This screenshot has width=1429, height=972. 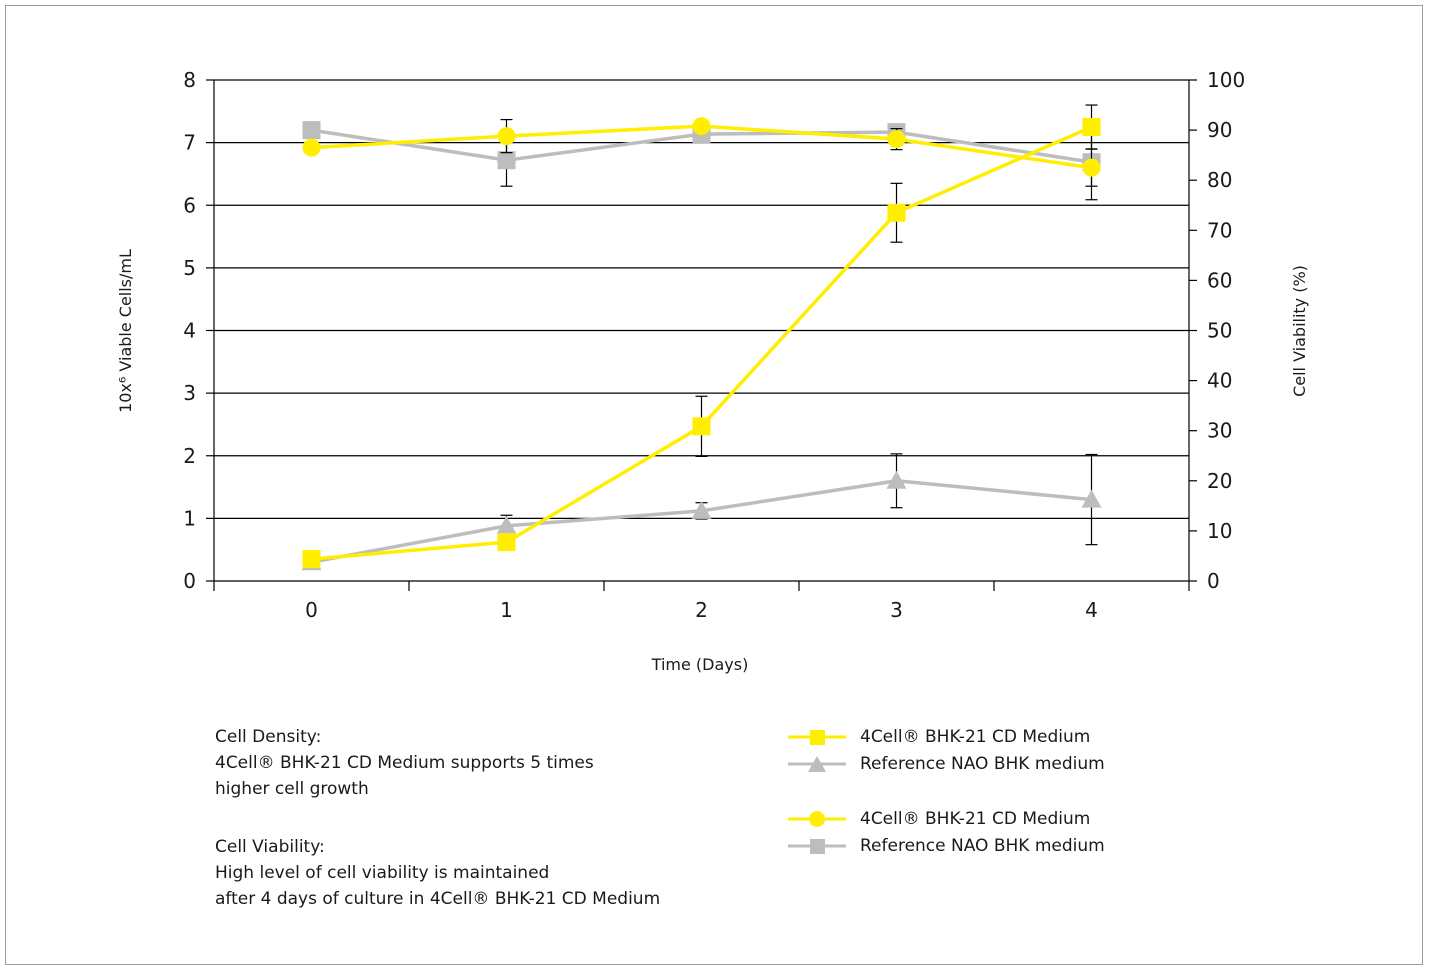 I want to click on y-left-tick-label: 7, so click(x=189, y=143).